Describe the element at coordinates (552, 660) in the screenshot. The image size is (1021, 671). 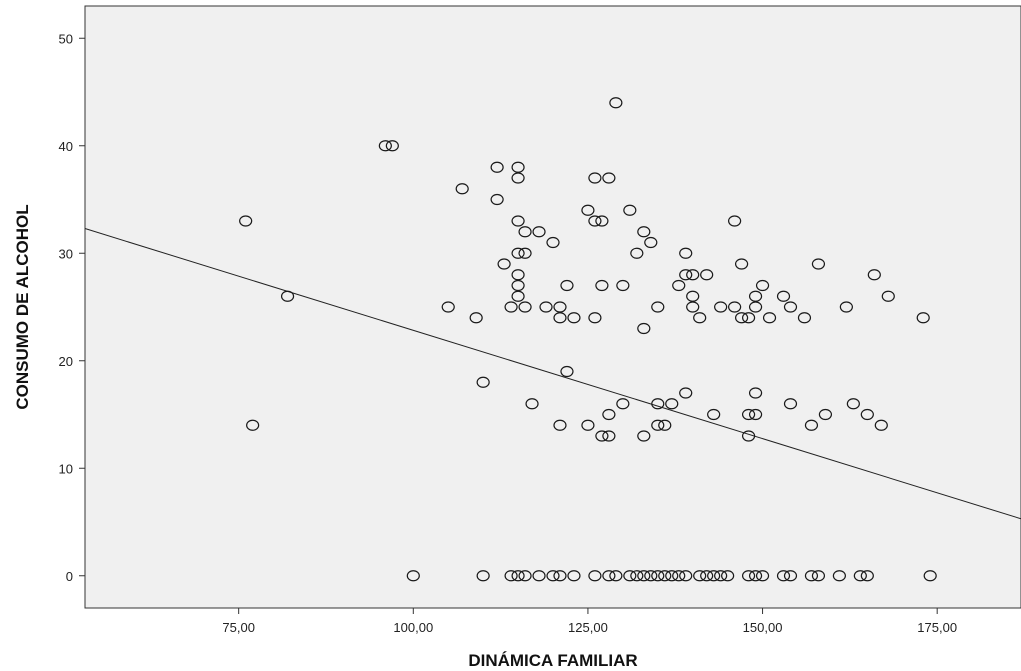
I see `x-axis-title: DINÁMICA FAMILIAR` at that location.